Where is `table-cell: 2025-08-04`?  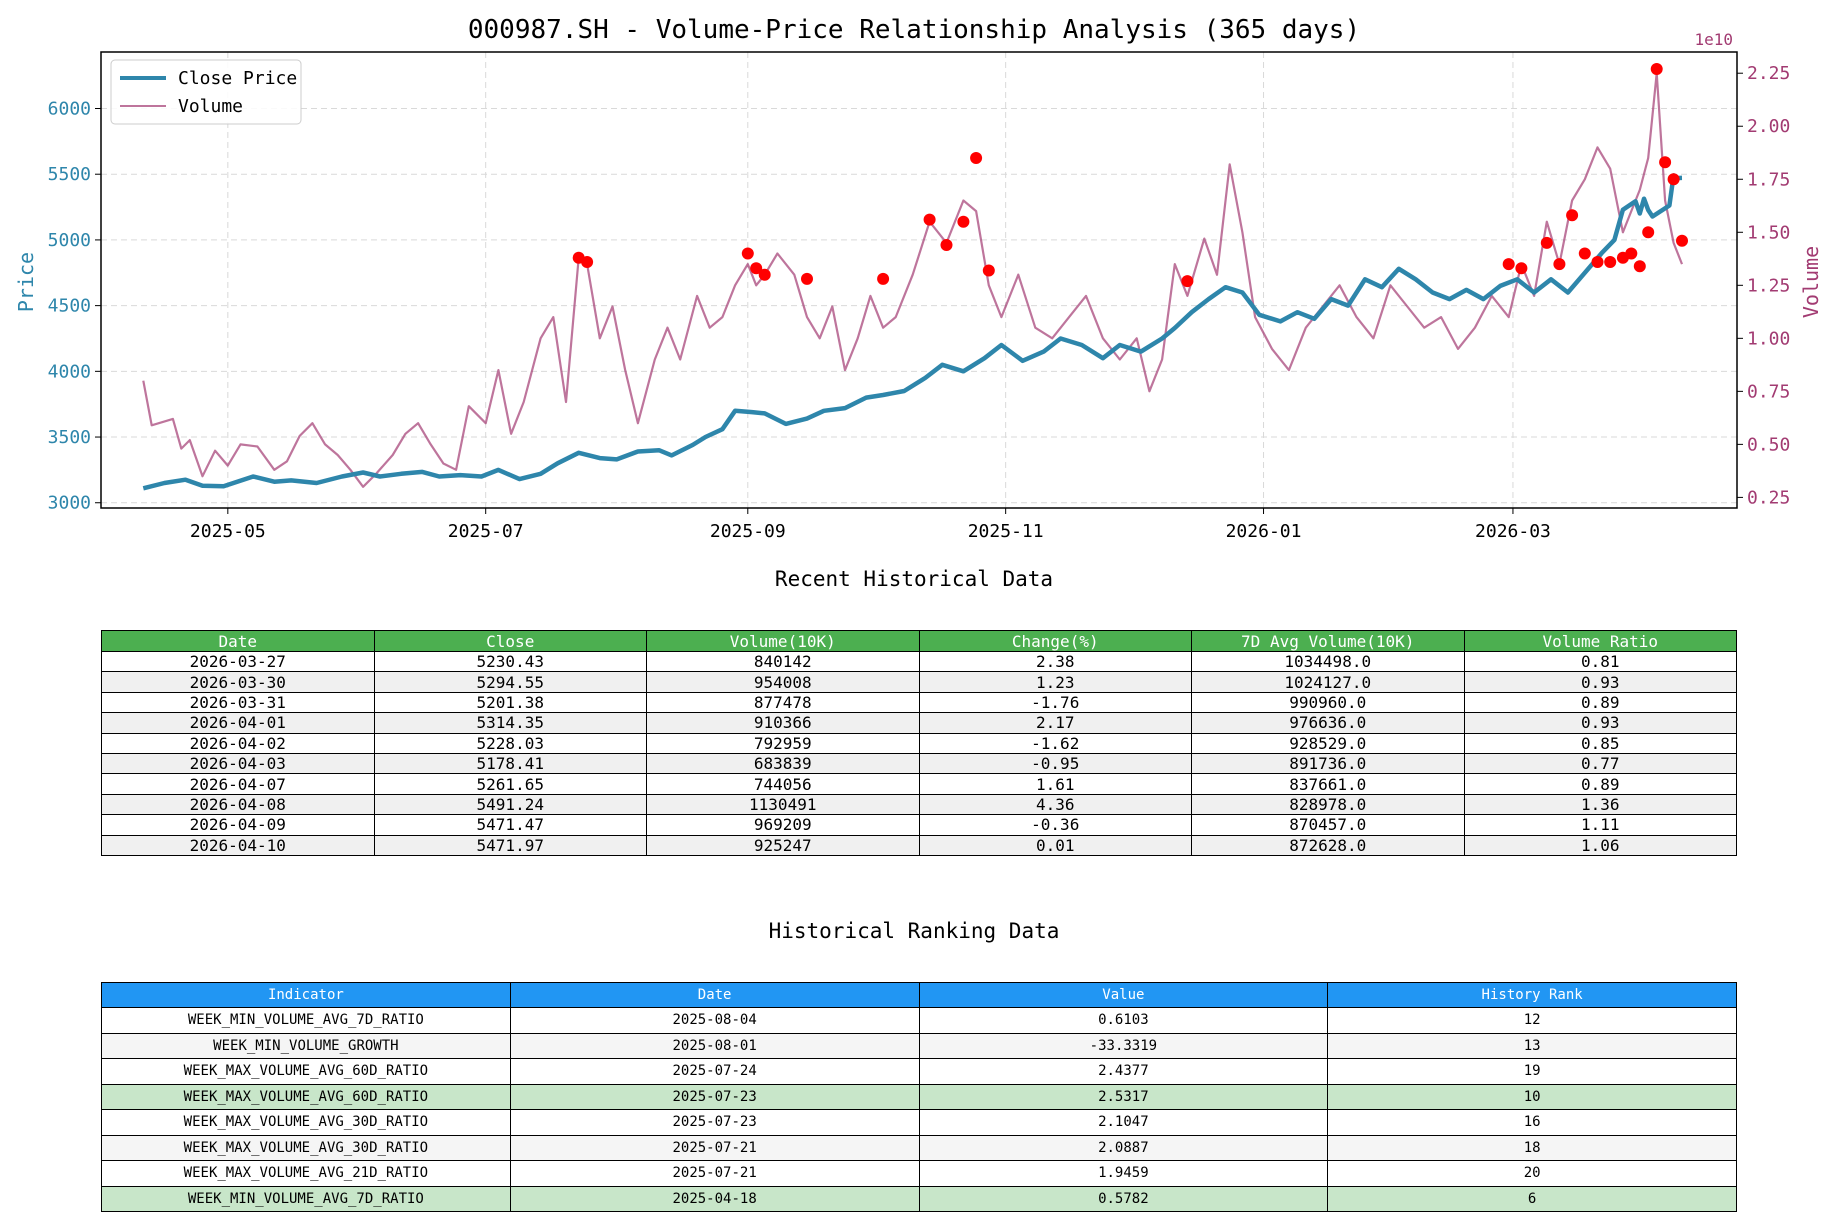 table-cell: 2025-08-04 is located at coordinates (714, 1020).